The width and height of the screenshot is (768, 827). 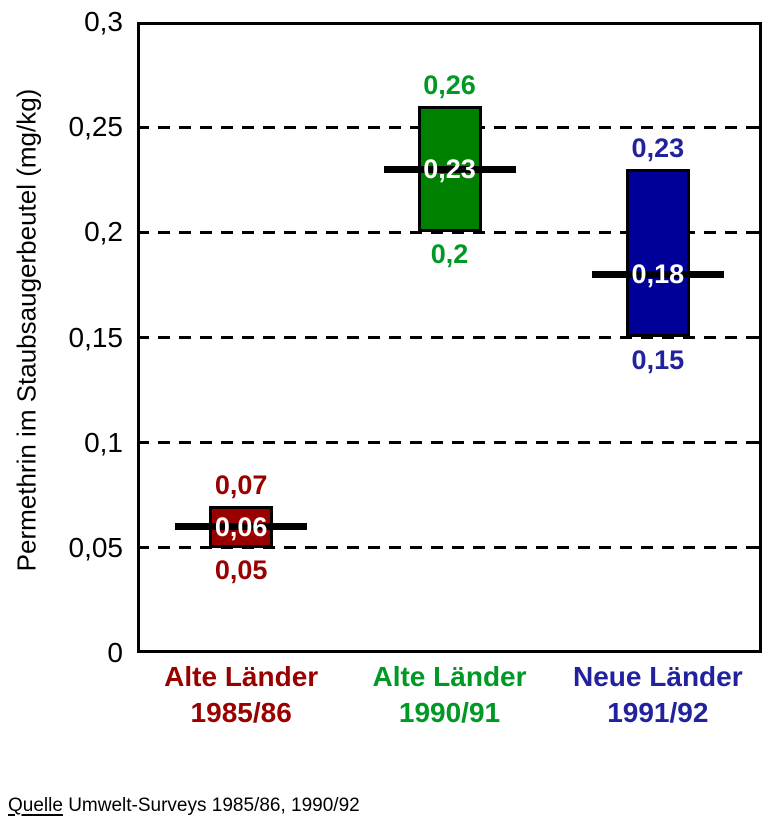 What do you see at coordinates (96, 337) in the screenshot?
I see `y-tick-label: 0,15` at bounding box center [96, 337].